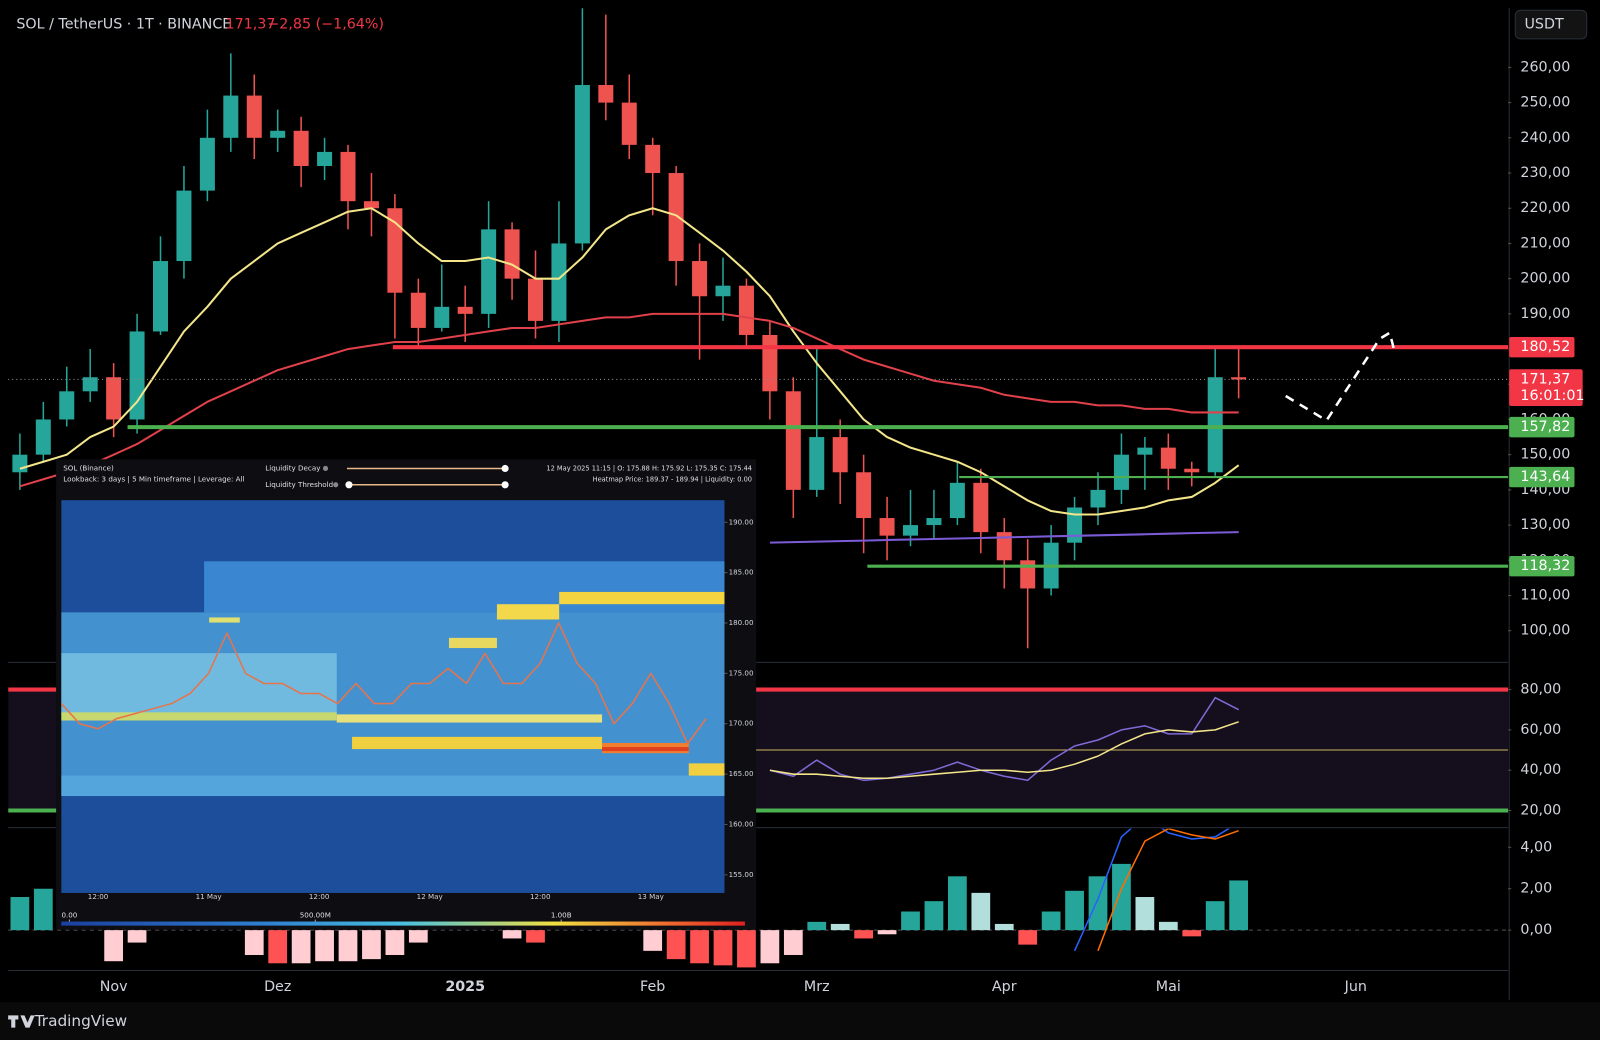  Describe the element at coordinates (315, 914) in the screenshot. I see `colorbar-label: 500.00M` at that location.